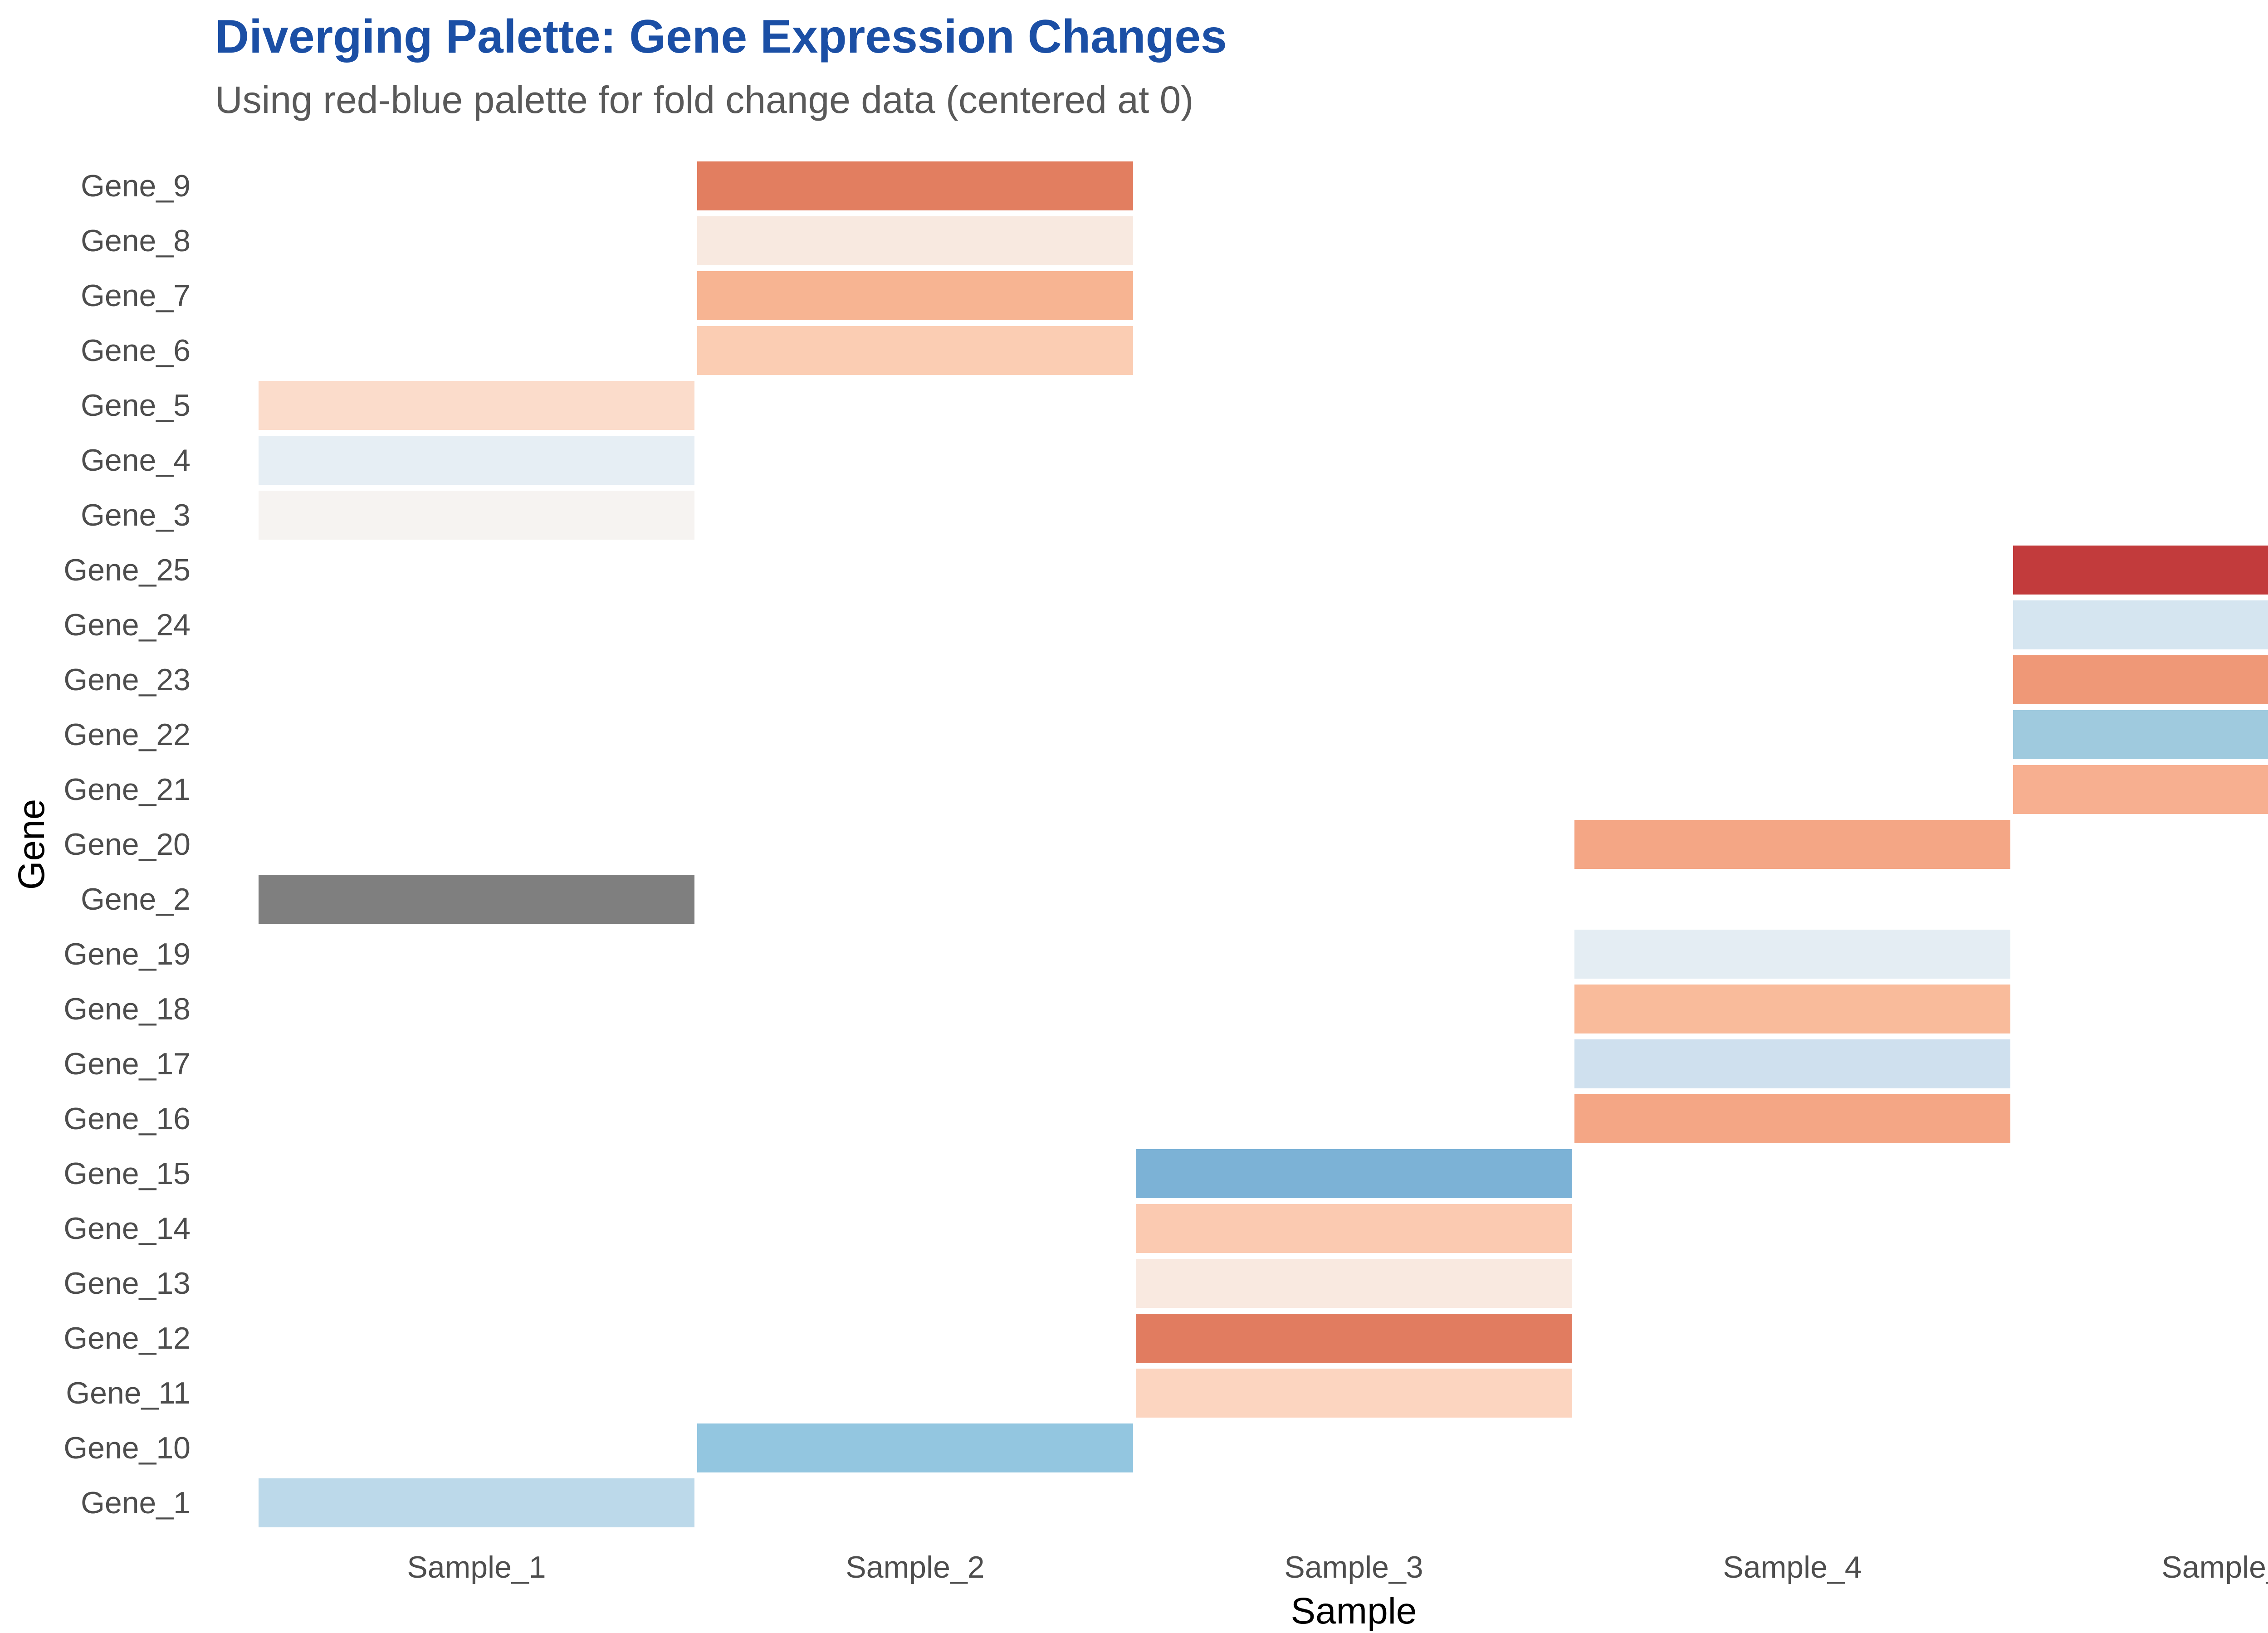 This screenshot has height=1633, width=2268. I want to click on x-tick-label: Sample_1, so click(477, 1567).